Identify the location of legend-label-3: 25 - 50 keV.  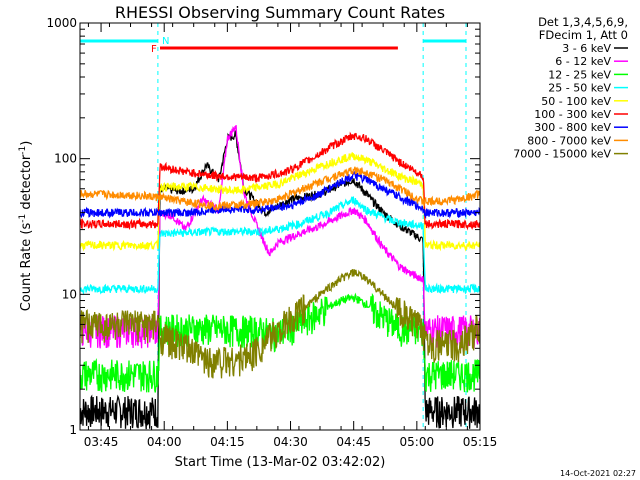
(579, 88).